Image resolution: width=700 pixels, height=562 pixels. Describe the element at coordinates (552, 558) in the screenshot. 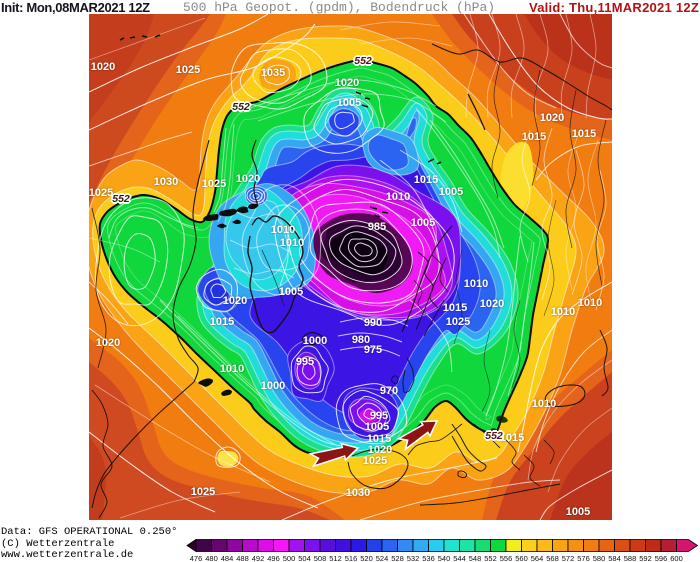

I see `svg-text: 568` at that location.